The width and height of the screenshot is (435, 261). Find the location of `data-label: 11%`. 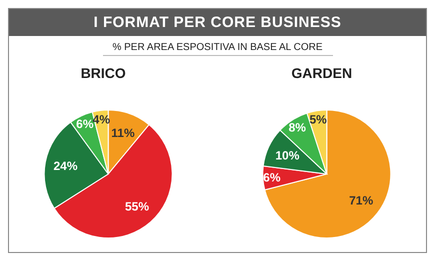

data-label: 11% is located at coordinates (123, 133).